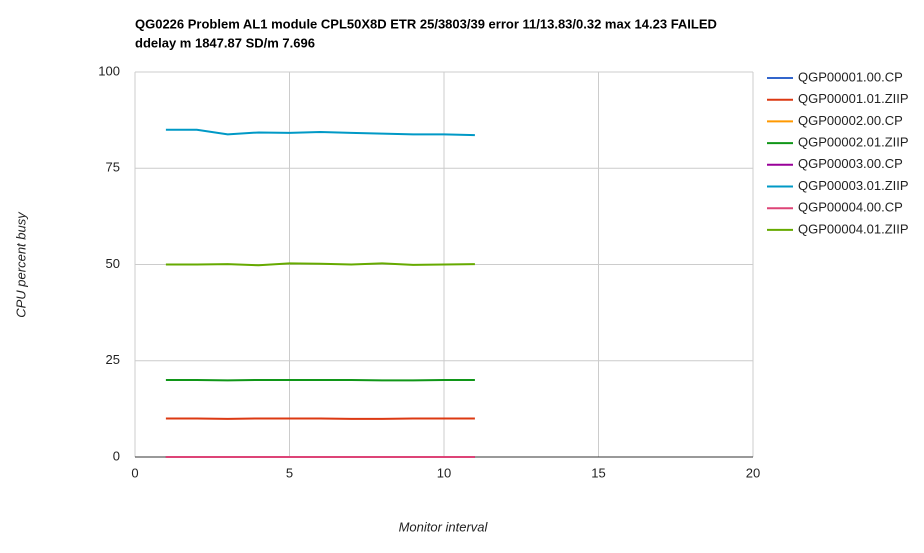  Describe the element at coordinates (113, 167) in the screenshot. I see `y-tick-label: 75` at that location.